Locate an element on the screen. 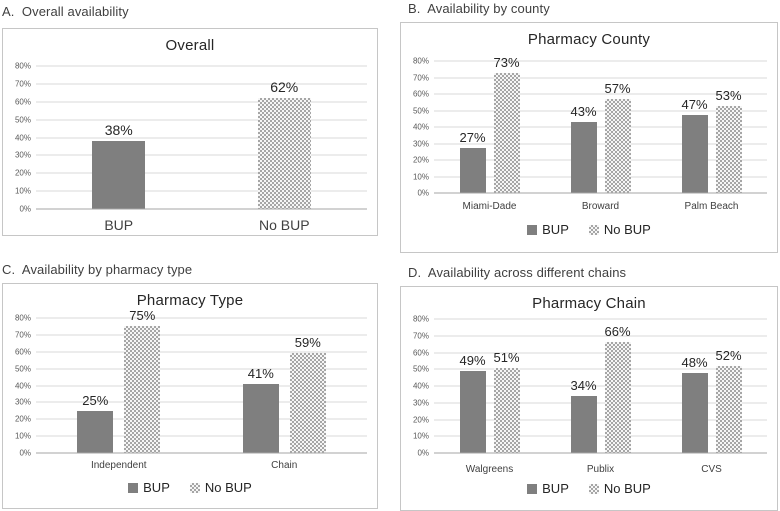 The image size is (780, 511). bar-no-bup: 66% is located at coordinates (617, 388).